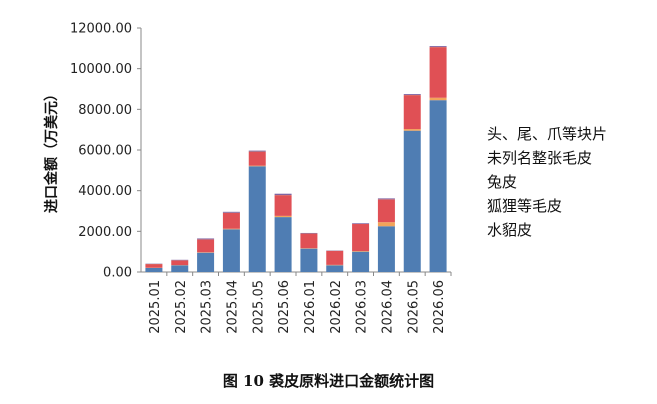 Image resolution: width=657 pixels, height=404 pixels. Describe the element at coordinates (413, 307) in the screenshot. I see `x-tick-label: 2026.05` at that location.